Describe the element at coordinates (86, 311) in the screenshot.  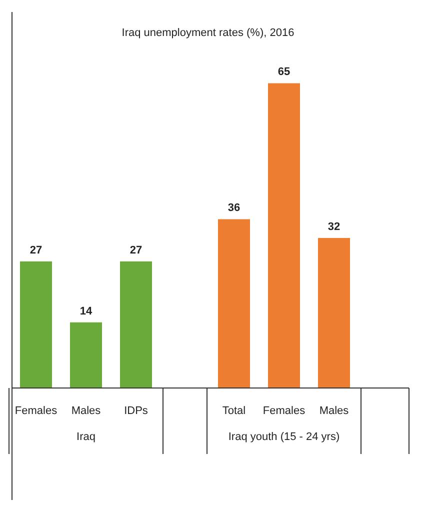
I see `data-label: 14` at that location.